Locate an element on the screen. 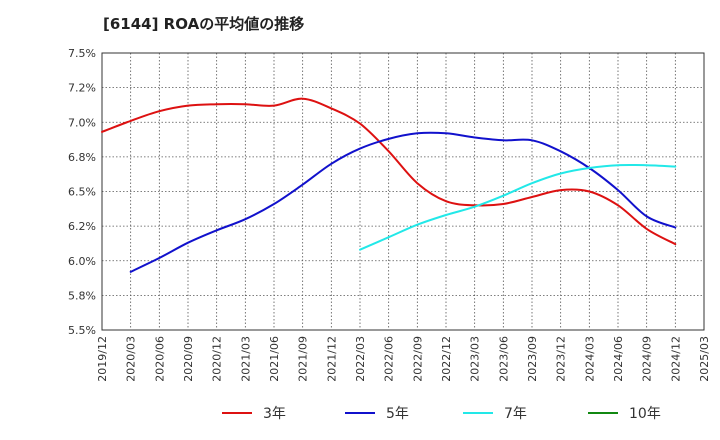 The width and height of the screenshot is (720, 440). x-tick-label: 2022/09 is located at coordinates (417, 359).